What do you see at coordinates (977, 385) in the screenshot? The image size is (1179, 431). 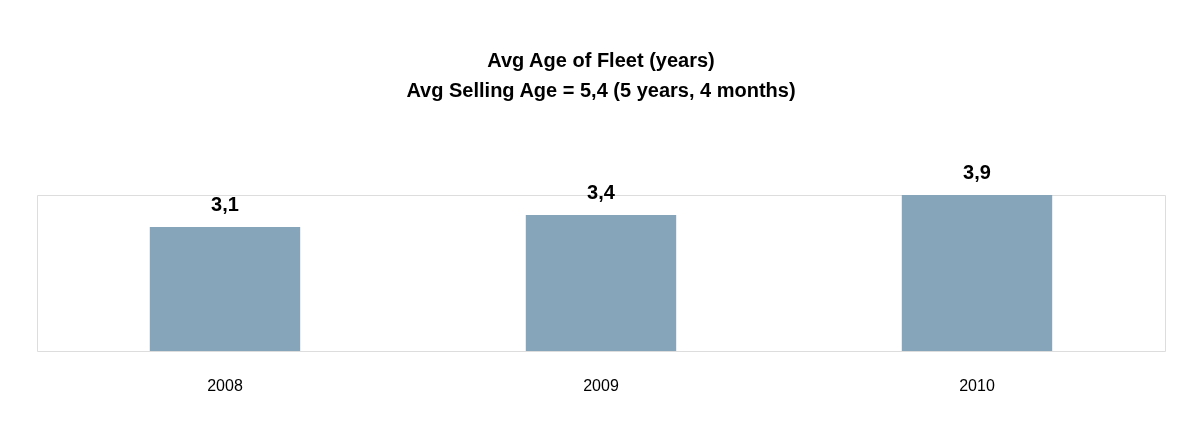 I see `x-tick-label: 2010` at bounding box center [977, 385].